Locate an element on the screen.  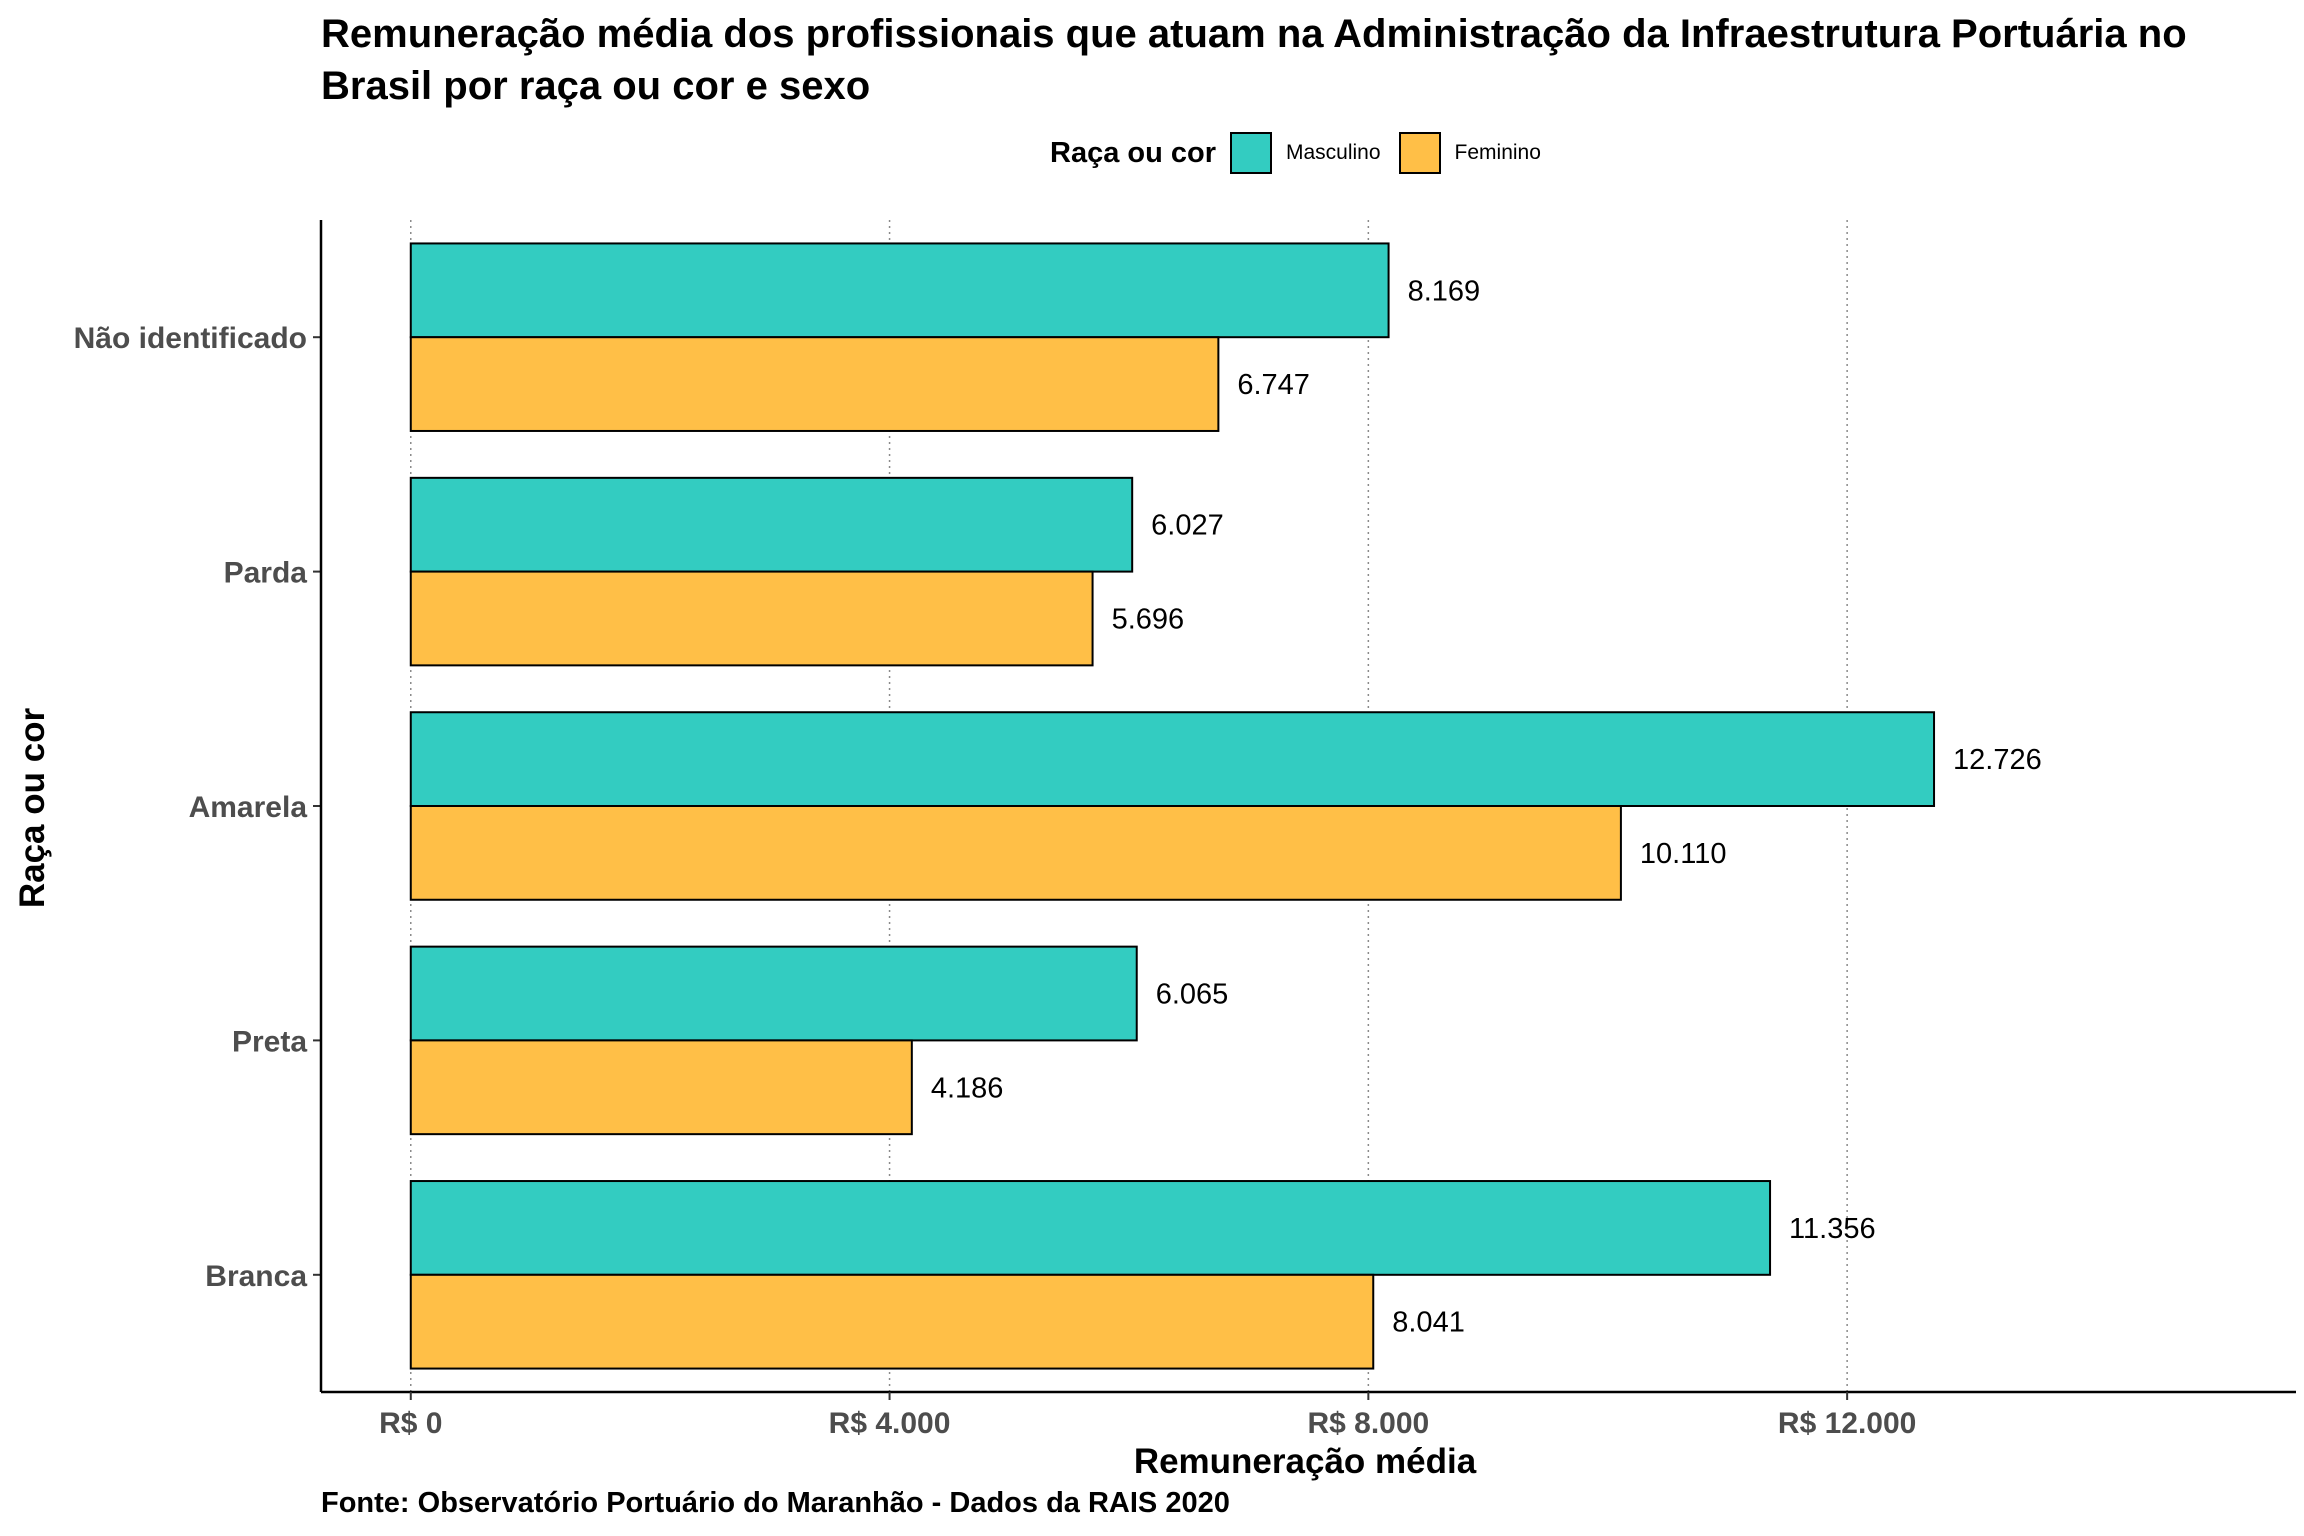
y-tick-label-4: Branca is located at coordinates (256, 1276).